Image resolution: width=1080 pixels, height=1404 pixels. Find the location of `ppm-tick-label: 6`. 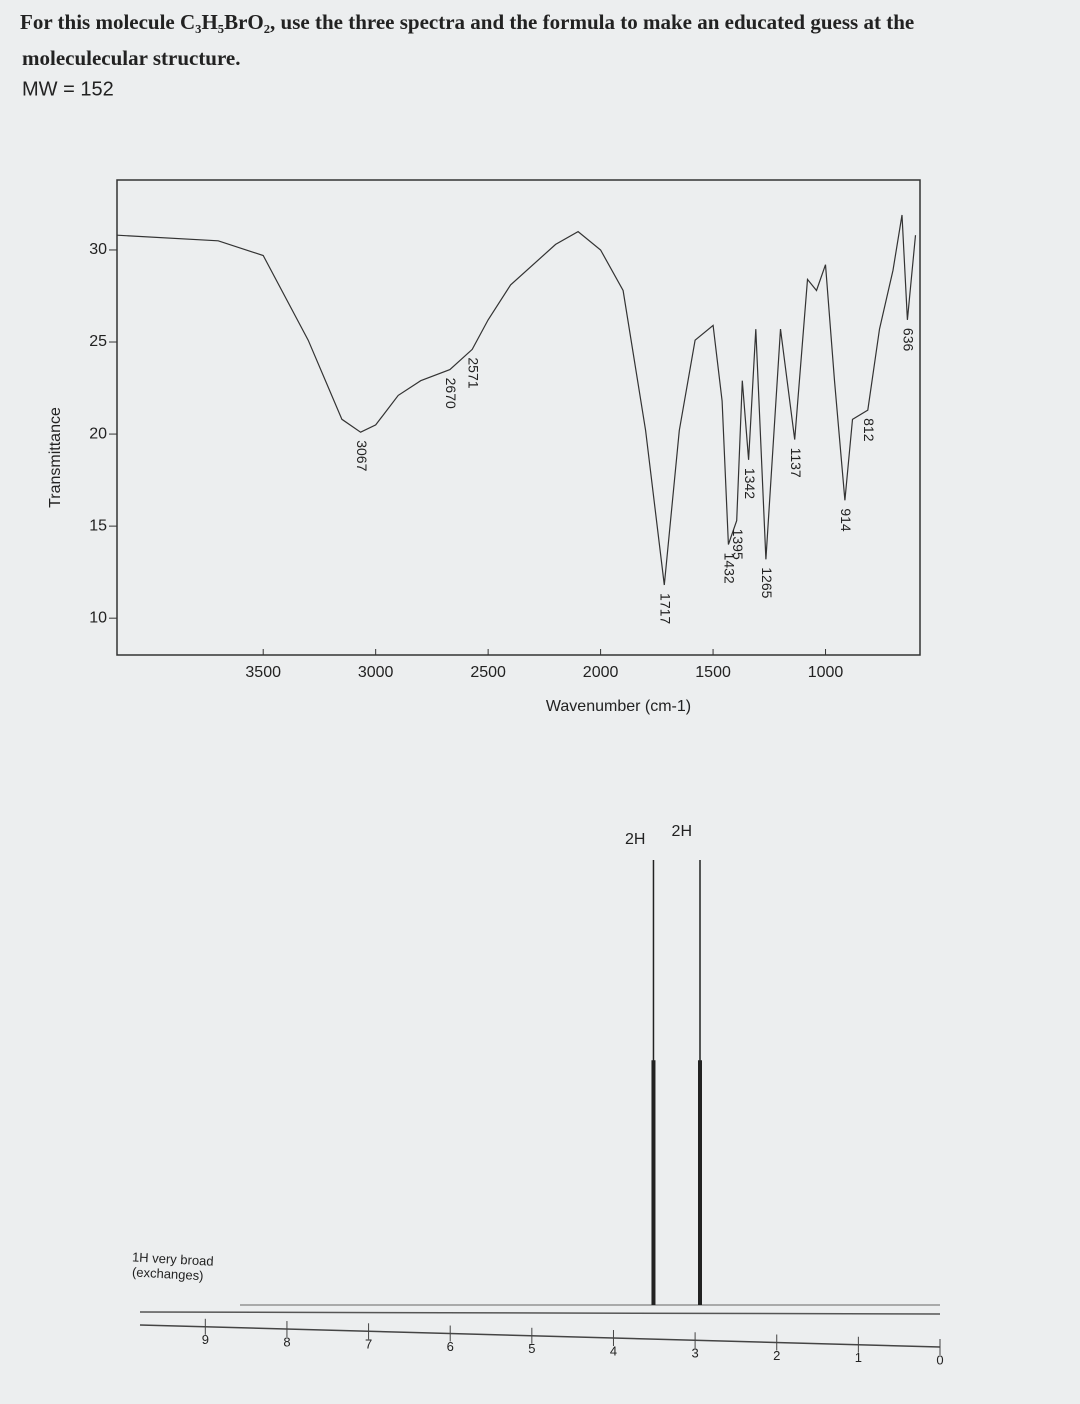

ppm-tick-label: 6 is located at coordinates (450, 1346).